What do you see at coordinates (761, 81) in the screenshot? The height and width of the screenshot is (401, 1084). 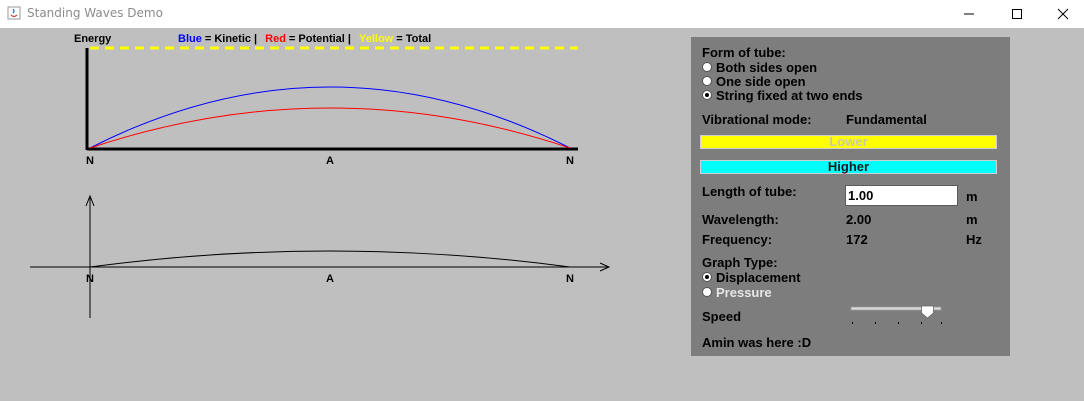 I see `radio-label: One side open` at bounding box center [761, 81].